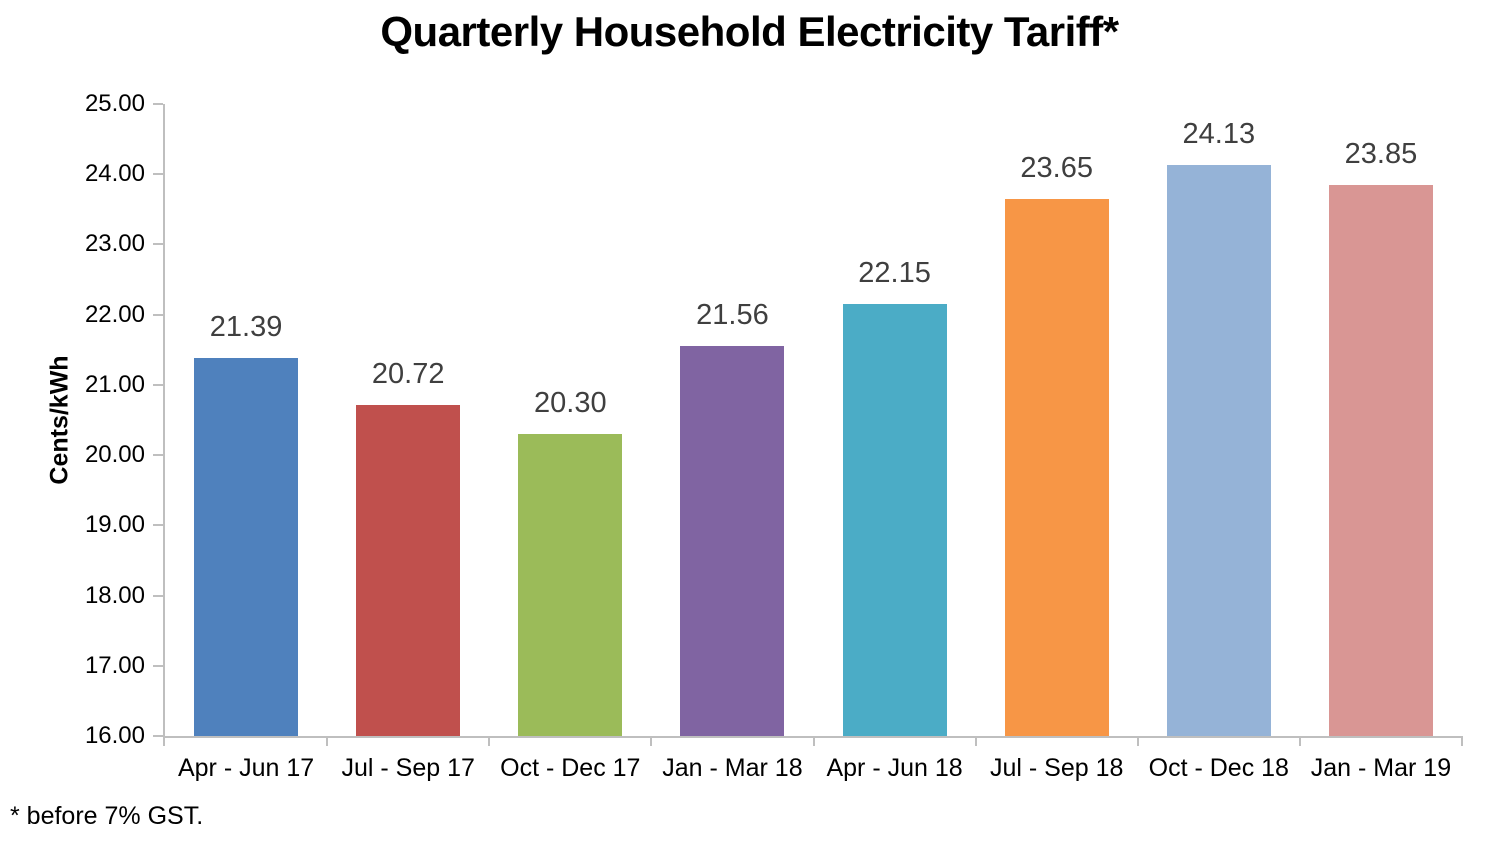  I want to click on x-category-label: Oct - Dec 17, so click(570, 768).